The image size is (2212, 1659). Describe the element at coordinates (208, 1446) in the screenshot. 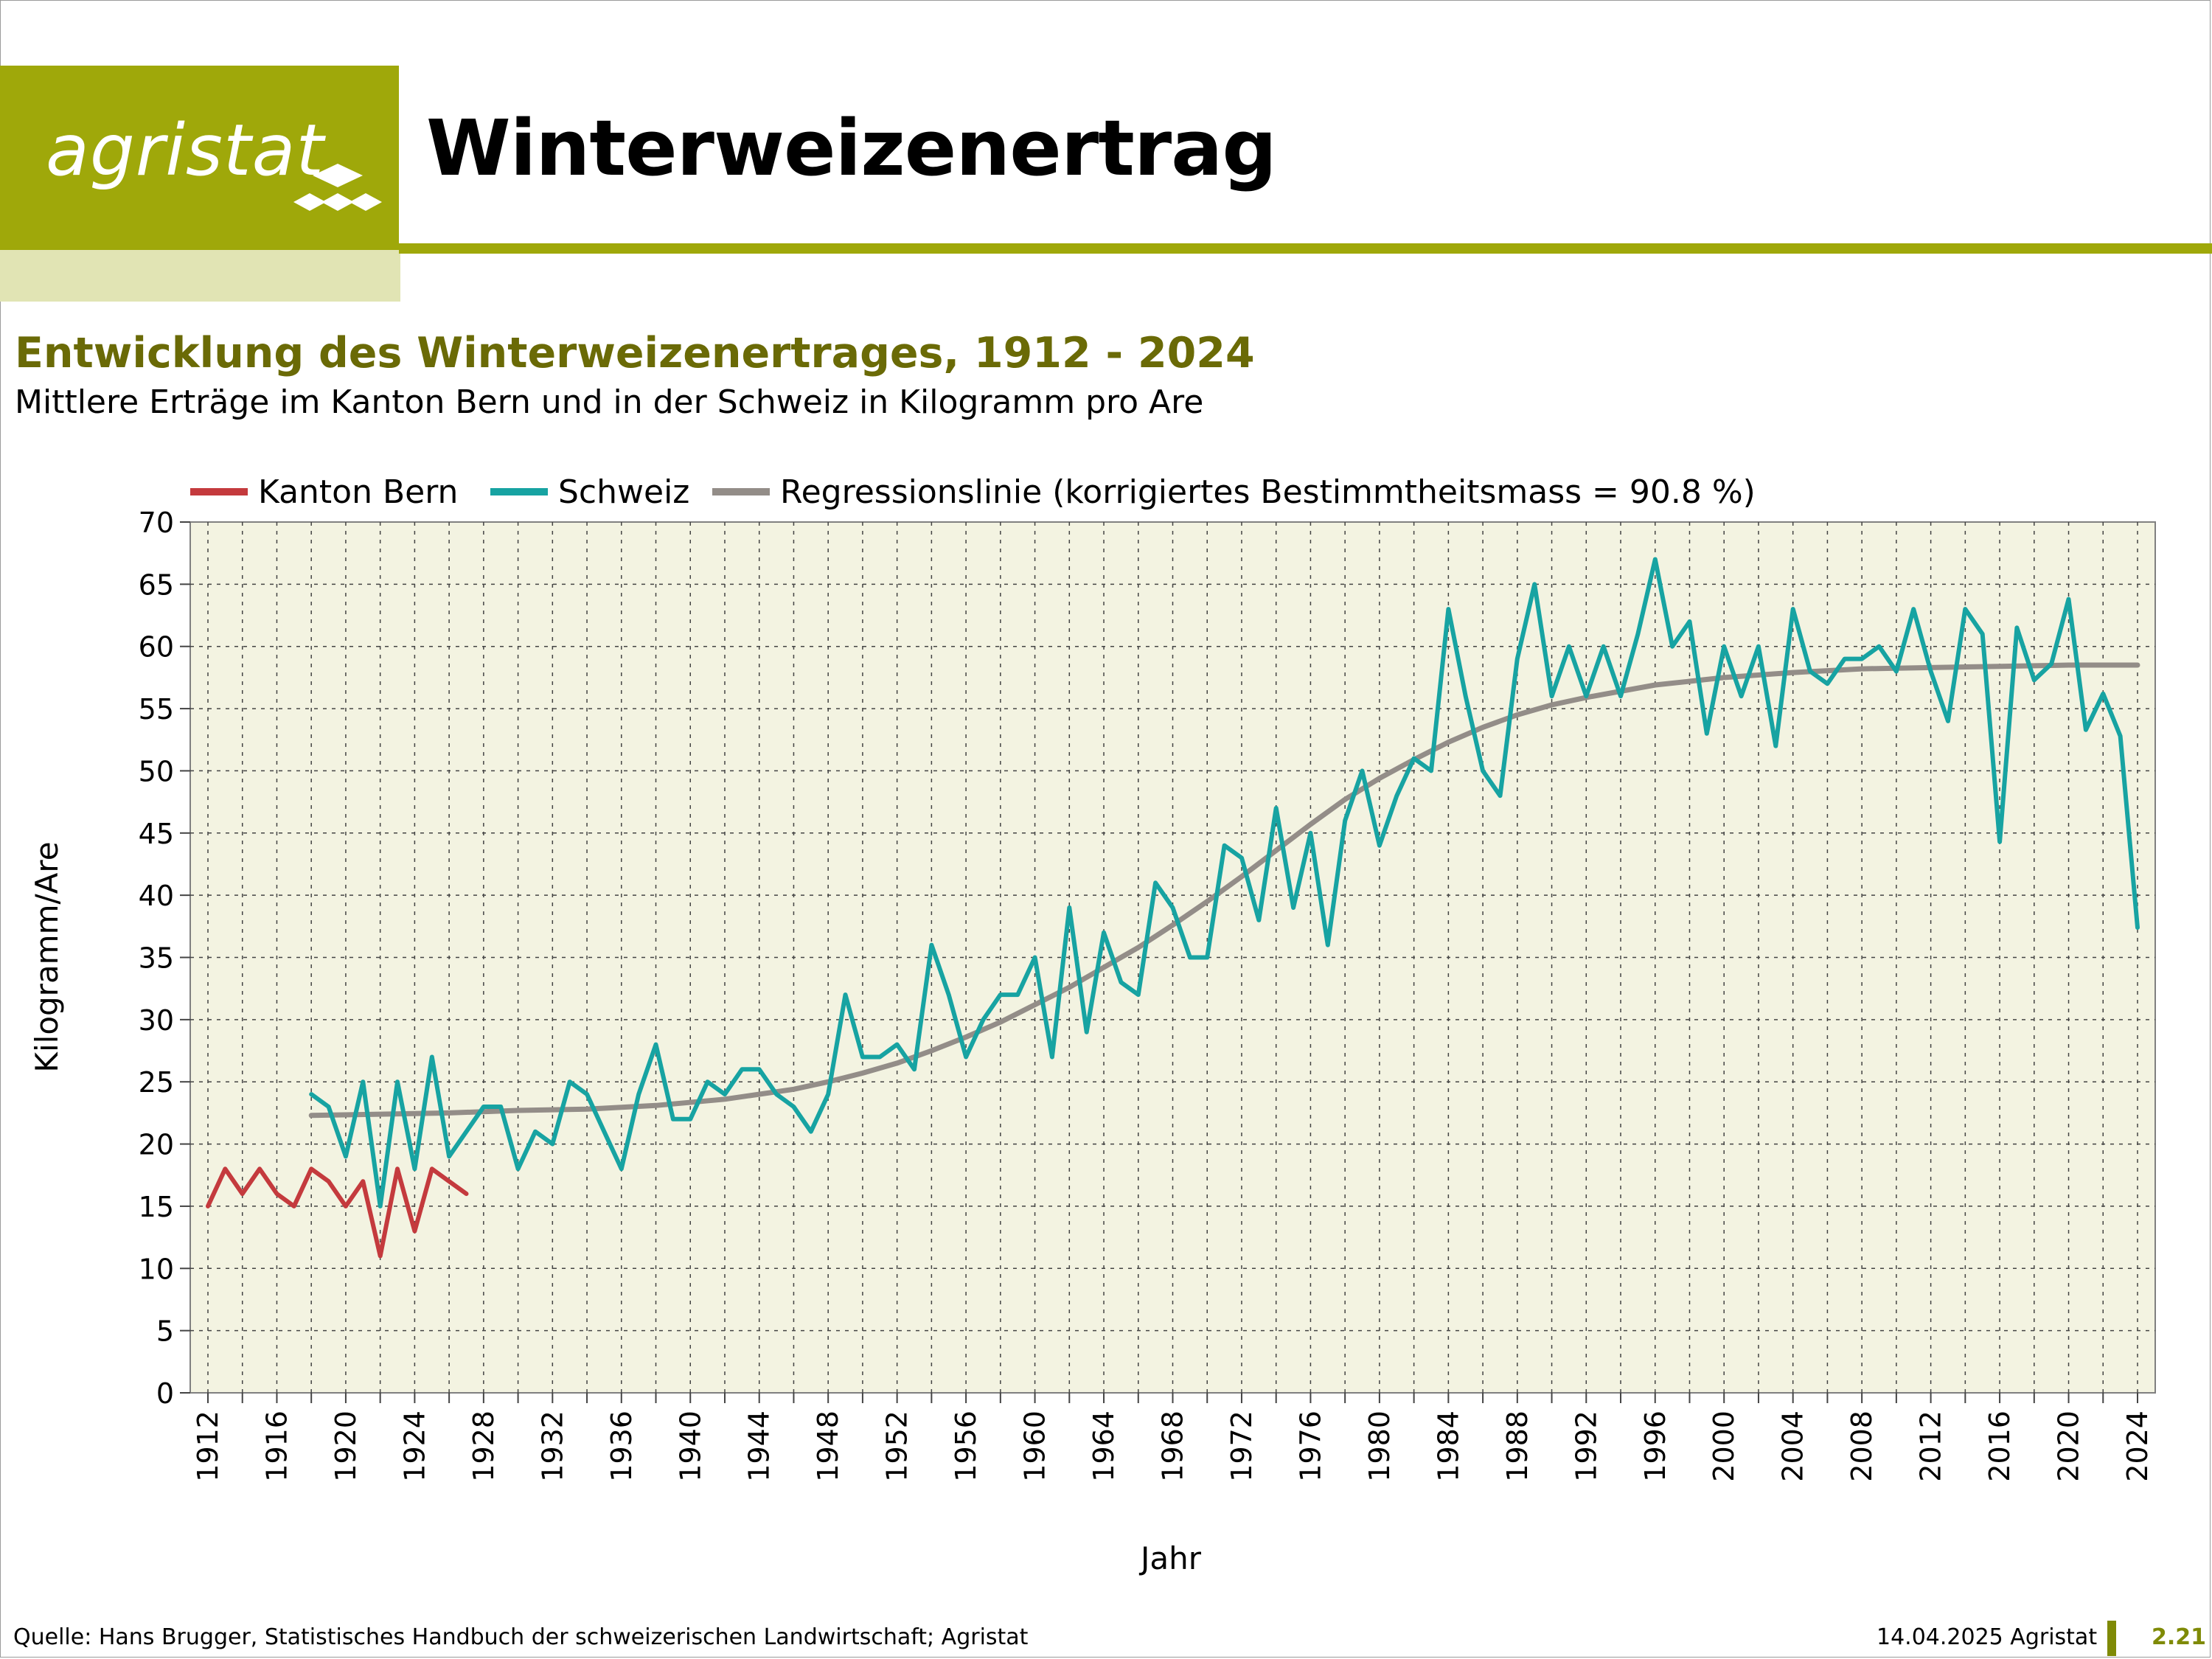

I see `x-tick-label: 1912` at that location.